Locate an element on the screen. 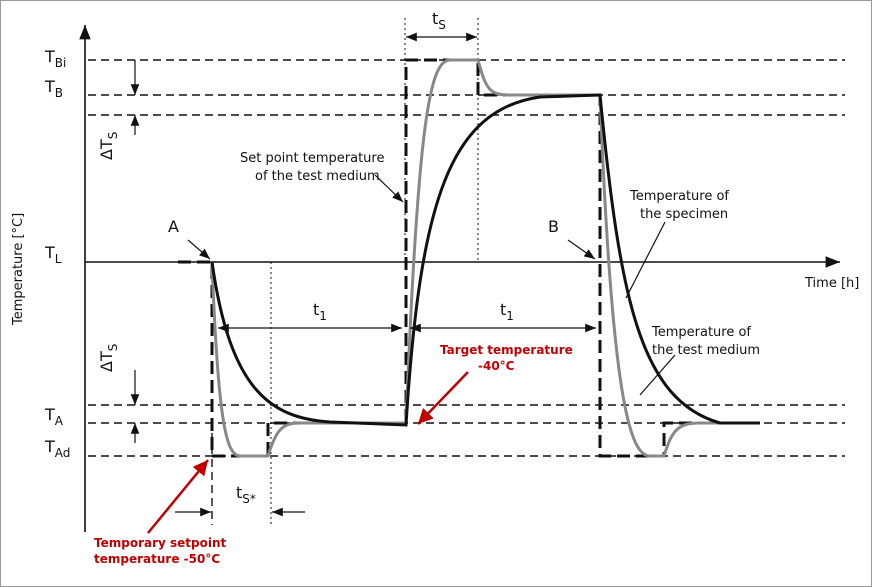 The width and height of the screenshot is (872, 587). subscript: L is located at coordinates (58, 259).